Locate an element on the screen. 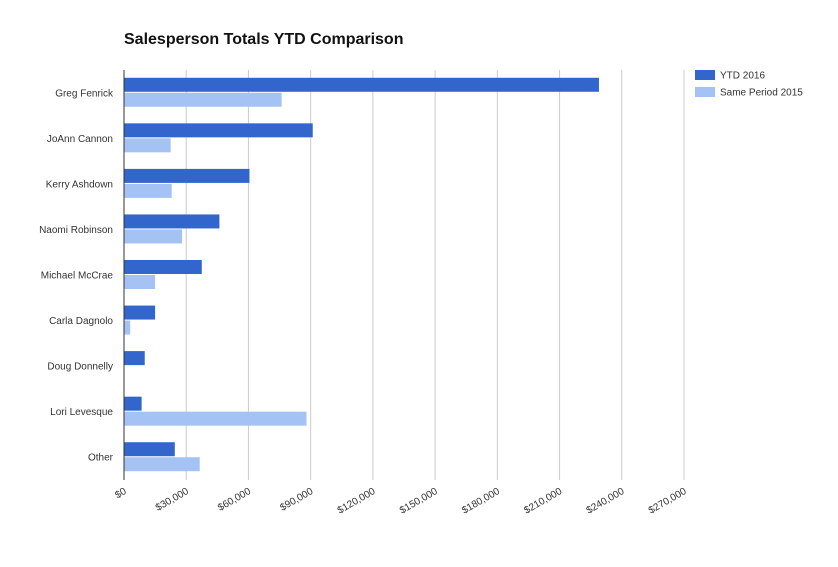  bar-same-period-2015-joann-cannon is located at coordinates (147, 145).